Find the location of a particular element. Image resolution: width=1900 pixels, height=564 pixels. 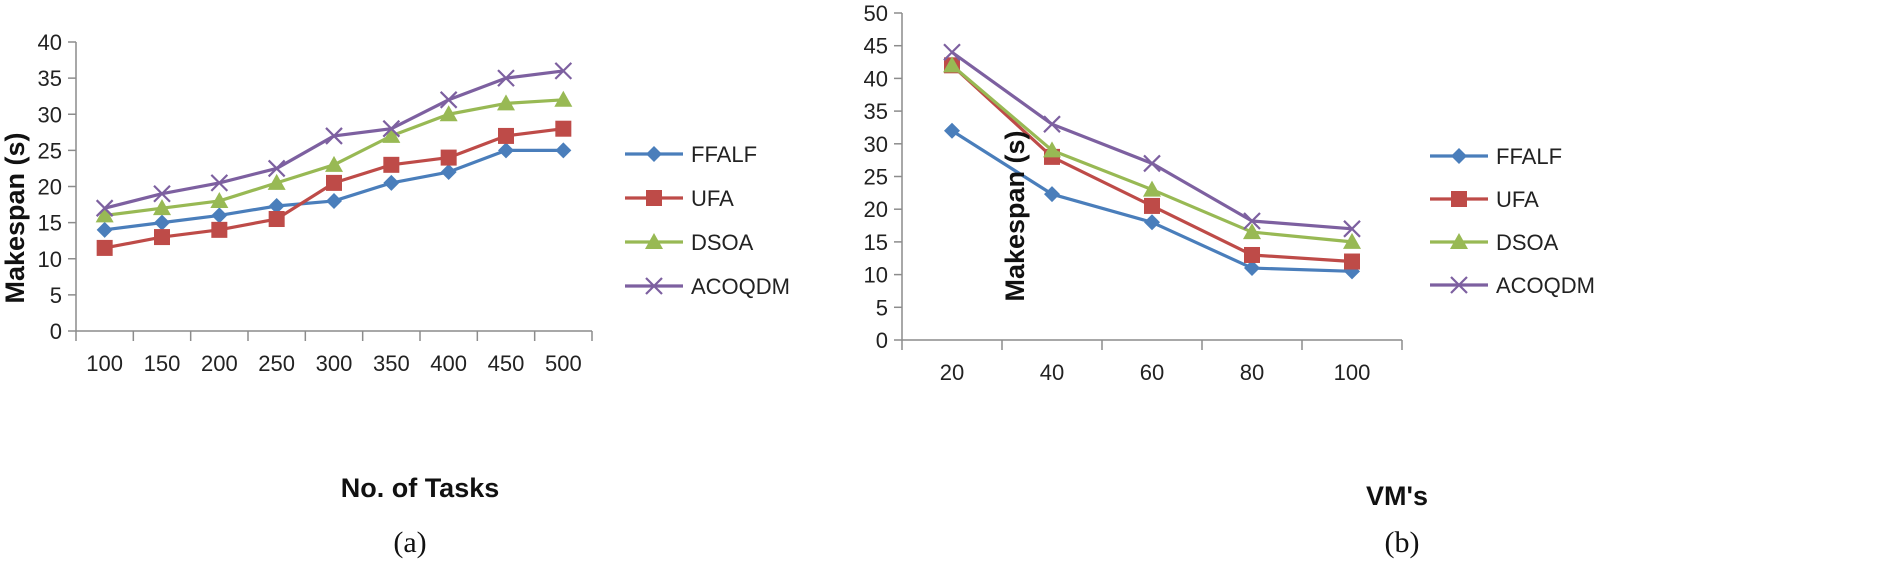

legend-item-acoqdm: ACOQDM is located at coordinates (707, 286).